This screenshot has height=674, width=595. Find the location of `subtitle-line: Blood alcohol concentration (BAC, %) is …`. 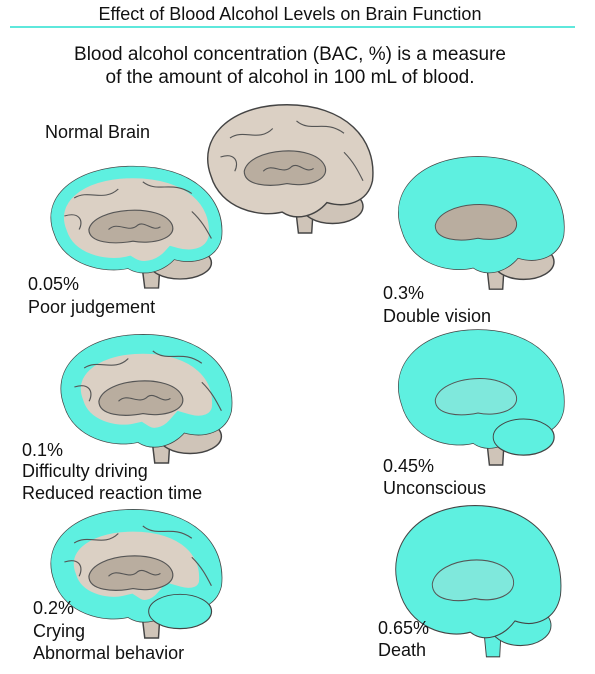

subtitle-line: Blood alcohol concentration (BAC, %) is … is located at coordinates (290, 54).